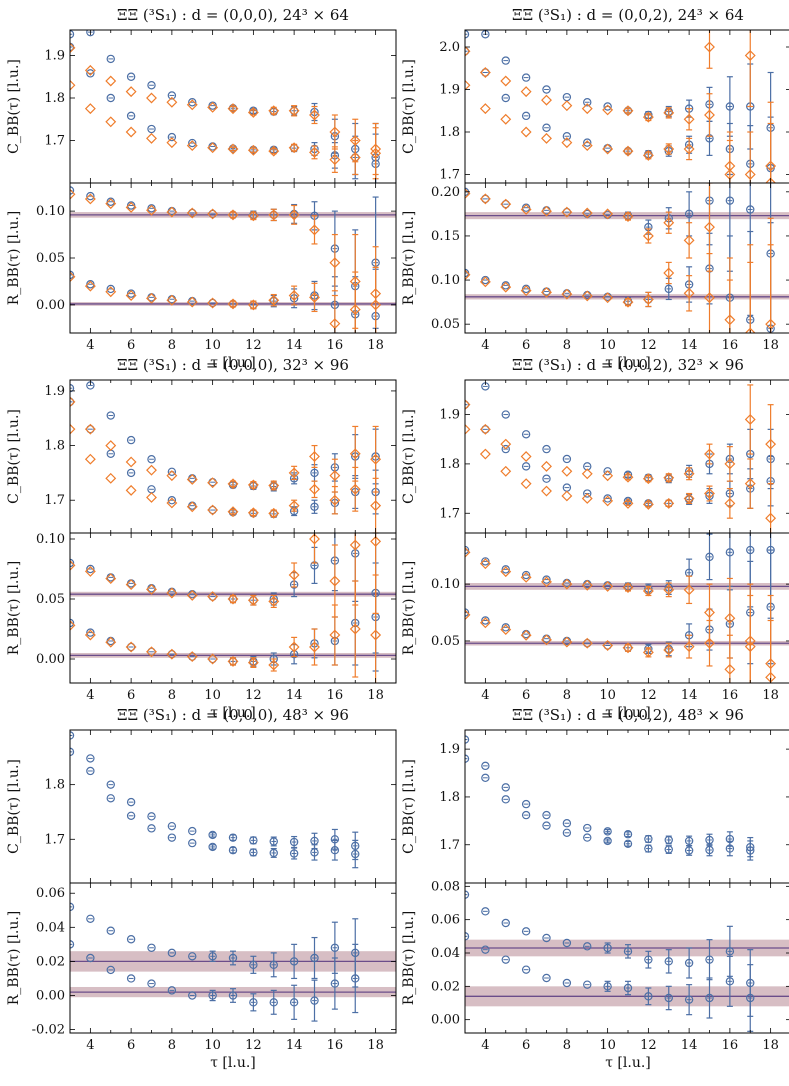 This screenshot has width=789, height=1086. I want to click on y-tick-label: -0.02, so click(48, 1030).